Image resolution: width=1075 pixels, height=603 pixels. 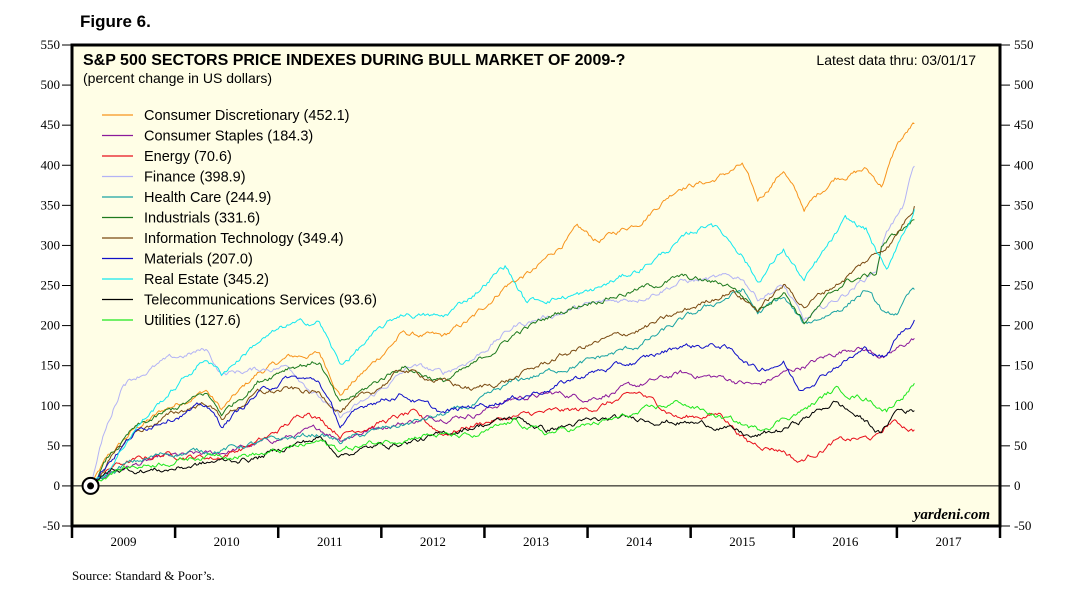 I want to click on x-tick-label: 2014, so click(x=639, y=541).